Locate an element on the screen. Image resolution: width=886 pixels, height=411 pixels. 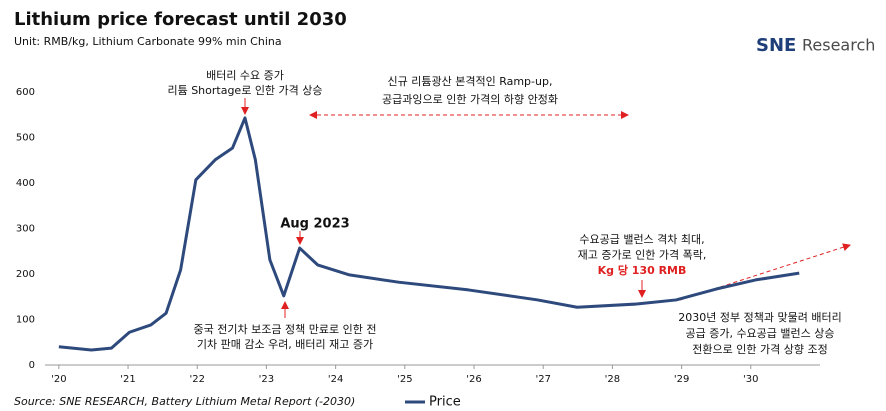
annotation: 전환으로 인한 가격 상향 조정 is located at coordinates (759, 349).